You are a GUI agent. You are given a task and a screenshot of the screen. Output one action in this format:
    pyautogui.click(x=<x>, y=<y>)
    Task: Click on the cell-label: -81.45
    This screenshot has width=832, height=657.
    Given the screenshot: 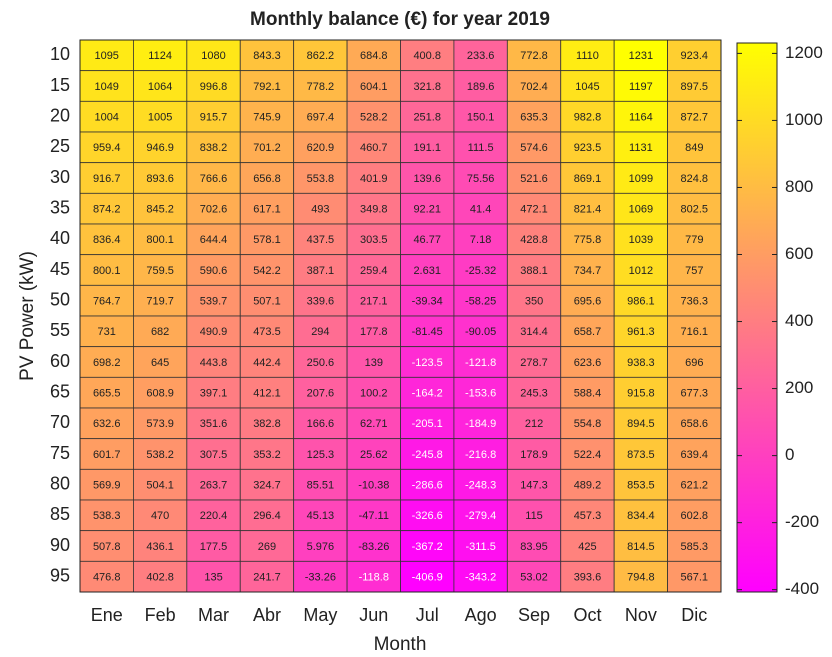 What is the action you would take?
    pyautogui.click(x=427, y=332)
    